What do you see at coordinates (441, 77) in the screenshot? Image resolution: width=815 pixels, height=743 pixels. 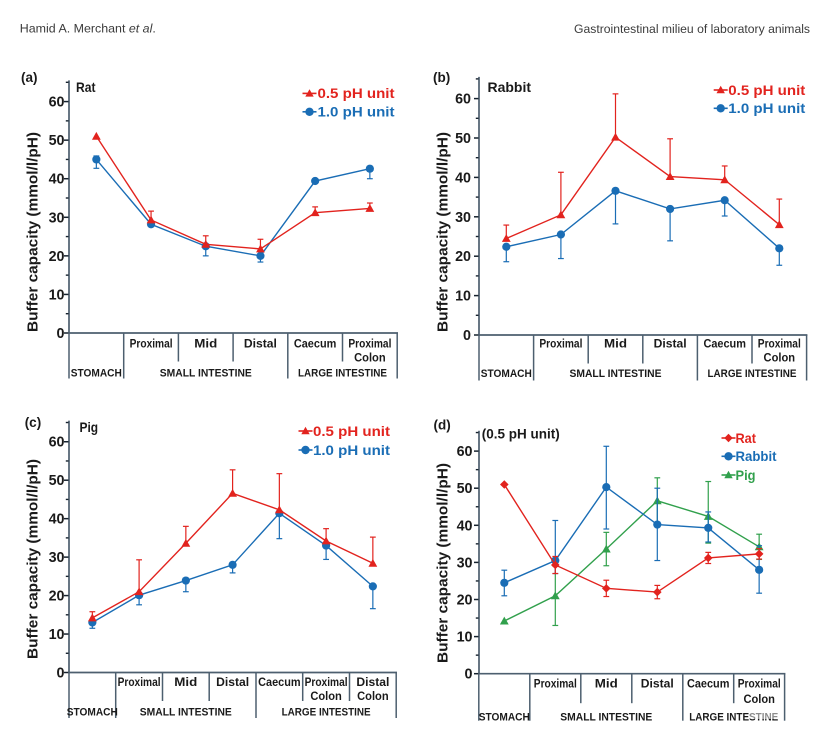 I see `svg-text: (b)` at bounding box center [441, 77].